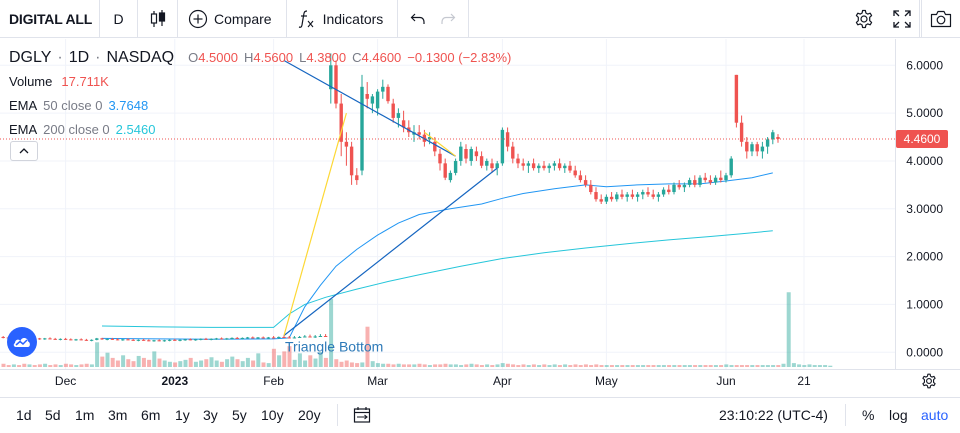  What do you see at coordinates (418, 19) in the screenshot?
I see `undo-icon` at bounding box center [418, 19].